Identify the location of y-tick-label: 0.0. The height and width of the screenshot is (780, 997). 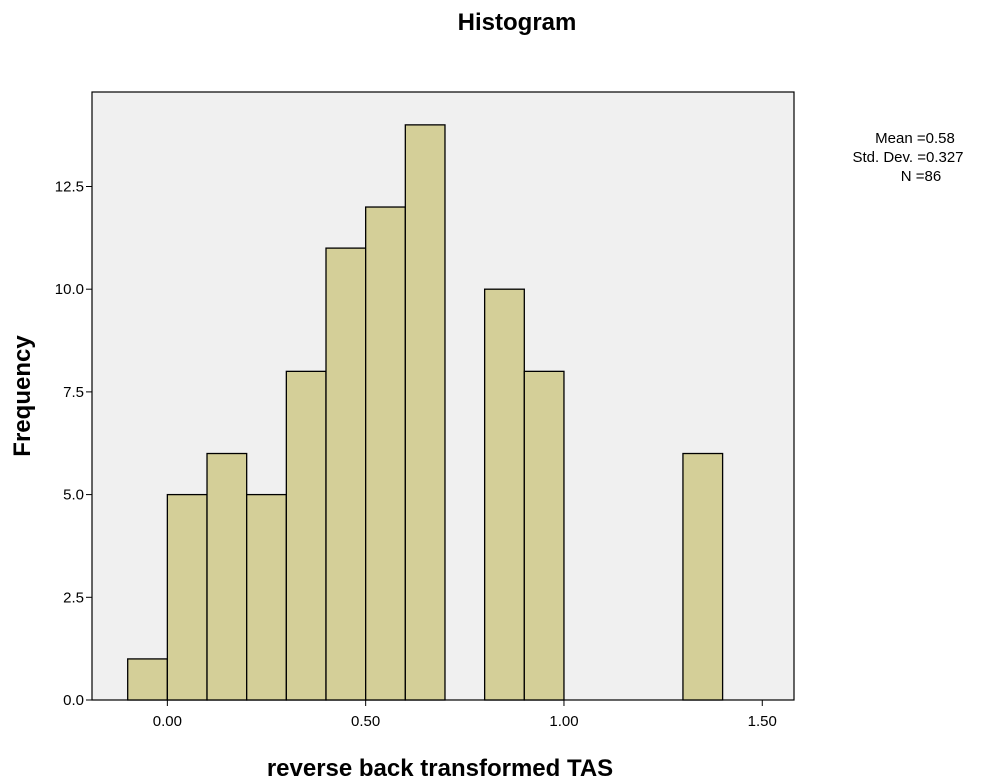
(73, 700).